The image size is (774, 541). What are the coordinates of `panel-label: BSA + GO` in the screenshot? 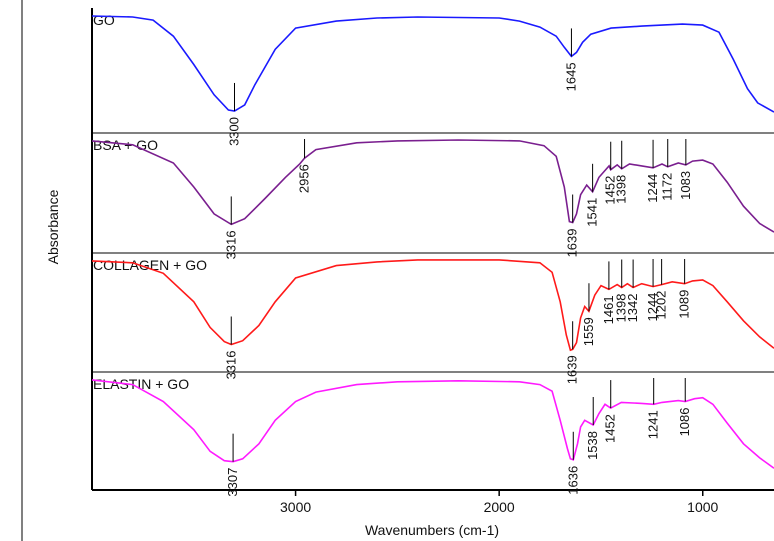 It's located at (125, 145).